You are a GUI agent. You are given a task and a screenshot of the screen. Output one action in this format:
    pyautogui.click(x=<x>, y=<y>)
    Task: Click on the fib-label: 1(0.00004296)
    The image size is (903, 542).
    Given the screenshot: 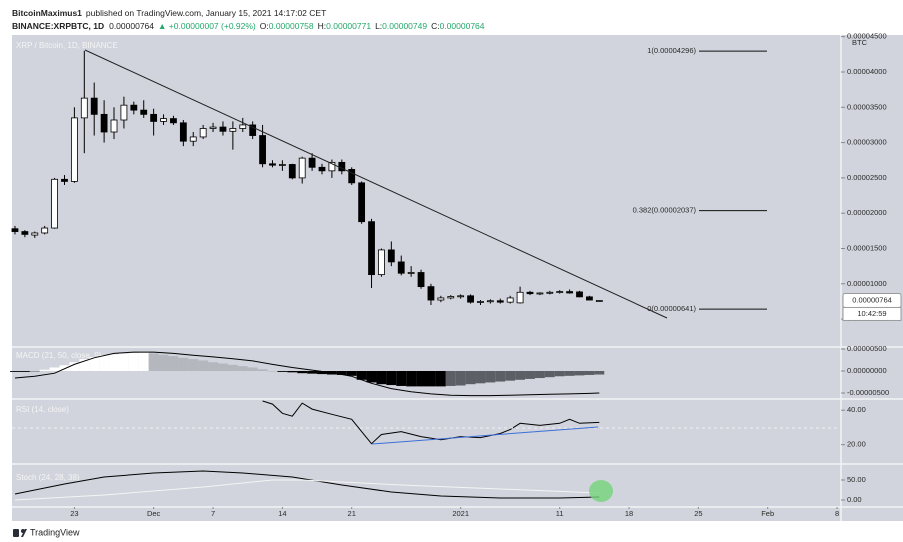 What is the action you would take?
    pyautogui.click(x=671, y=50)
    